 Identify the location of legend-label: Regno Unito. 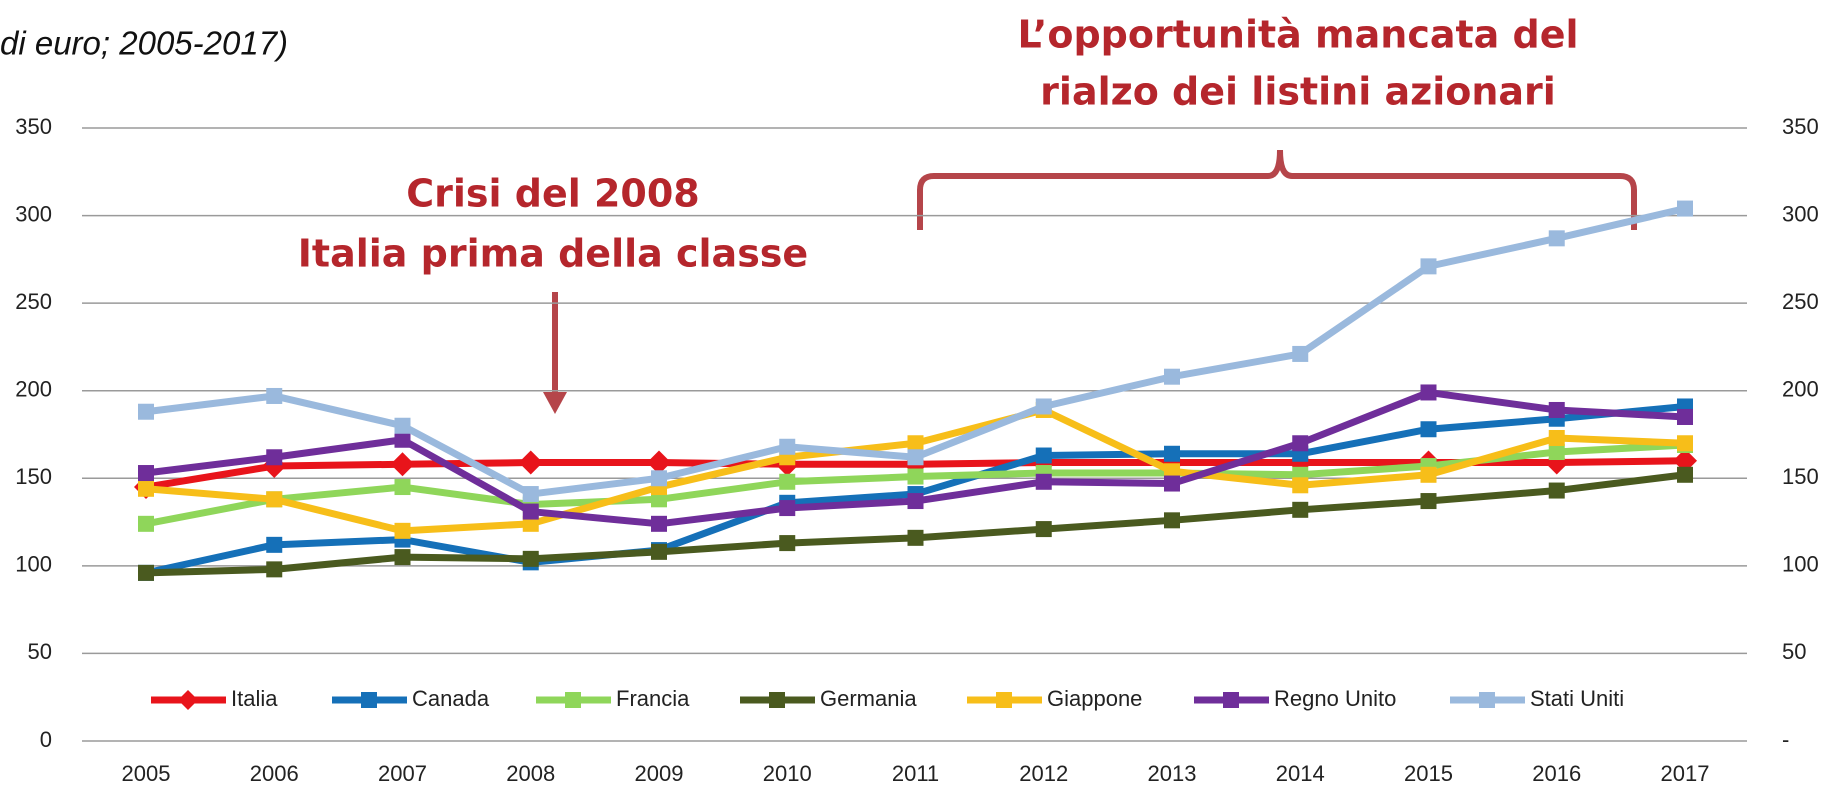
(1335, 698).